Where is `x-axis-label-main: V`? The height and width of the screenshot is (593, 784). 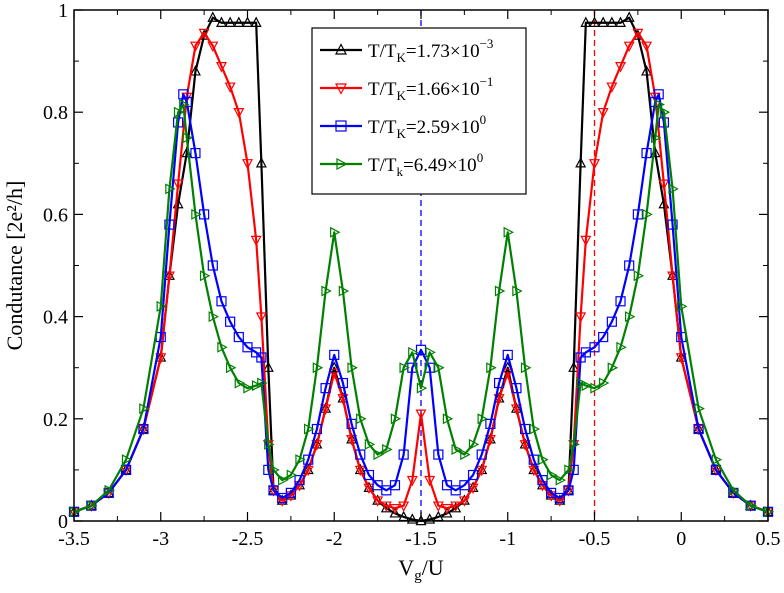 x-axis-label-main: V is located at coordinates (406, 567).